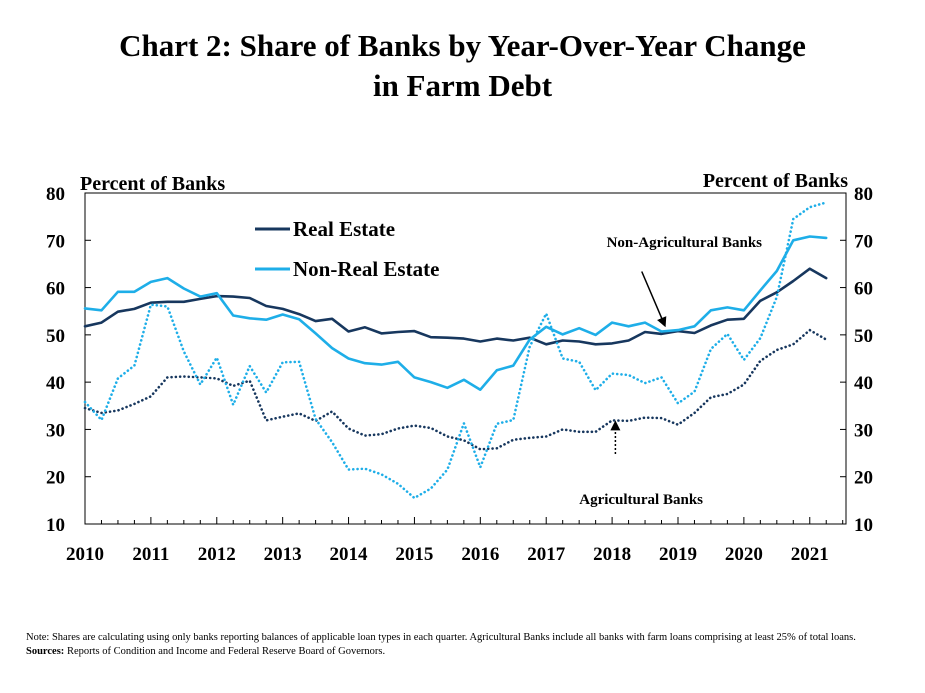 This screenshot has height=693, width=925. What do you see at coordinates (612, 554) in the screenshot?
I see `x-tick-label: 2018` at bounding box center [612, 554].